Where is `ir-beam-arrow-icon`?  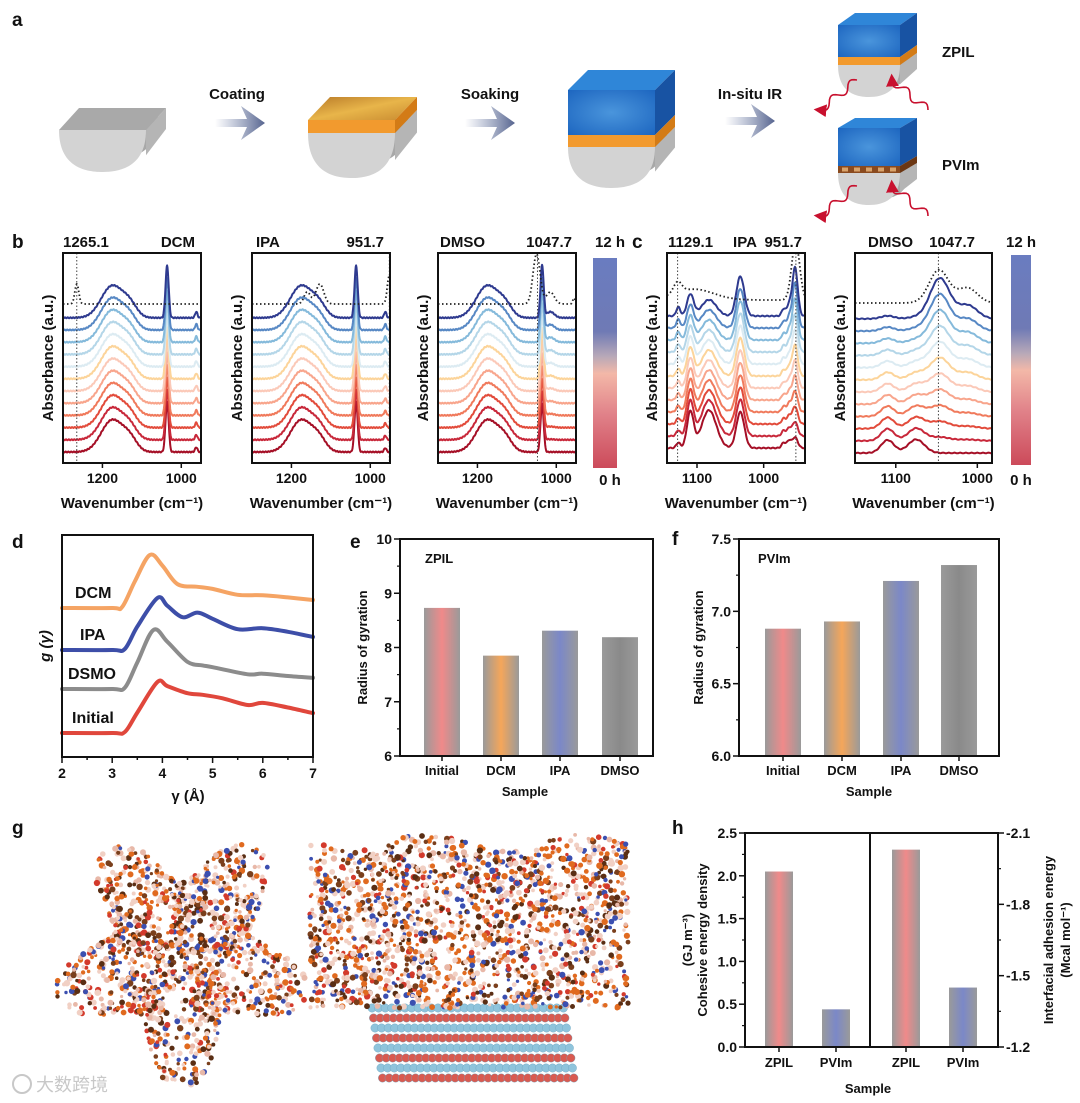
ir-beam-arrow-icon is located at coordinates (835, 98).